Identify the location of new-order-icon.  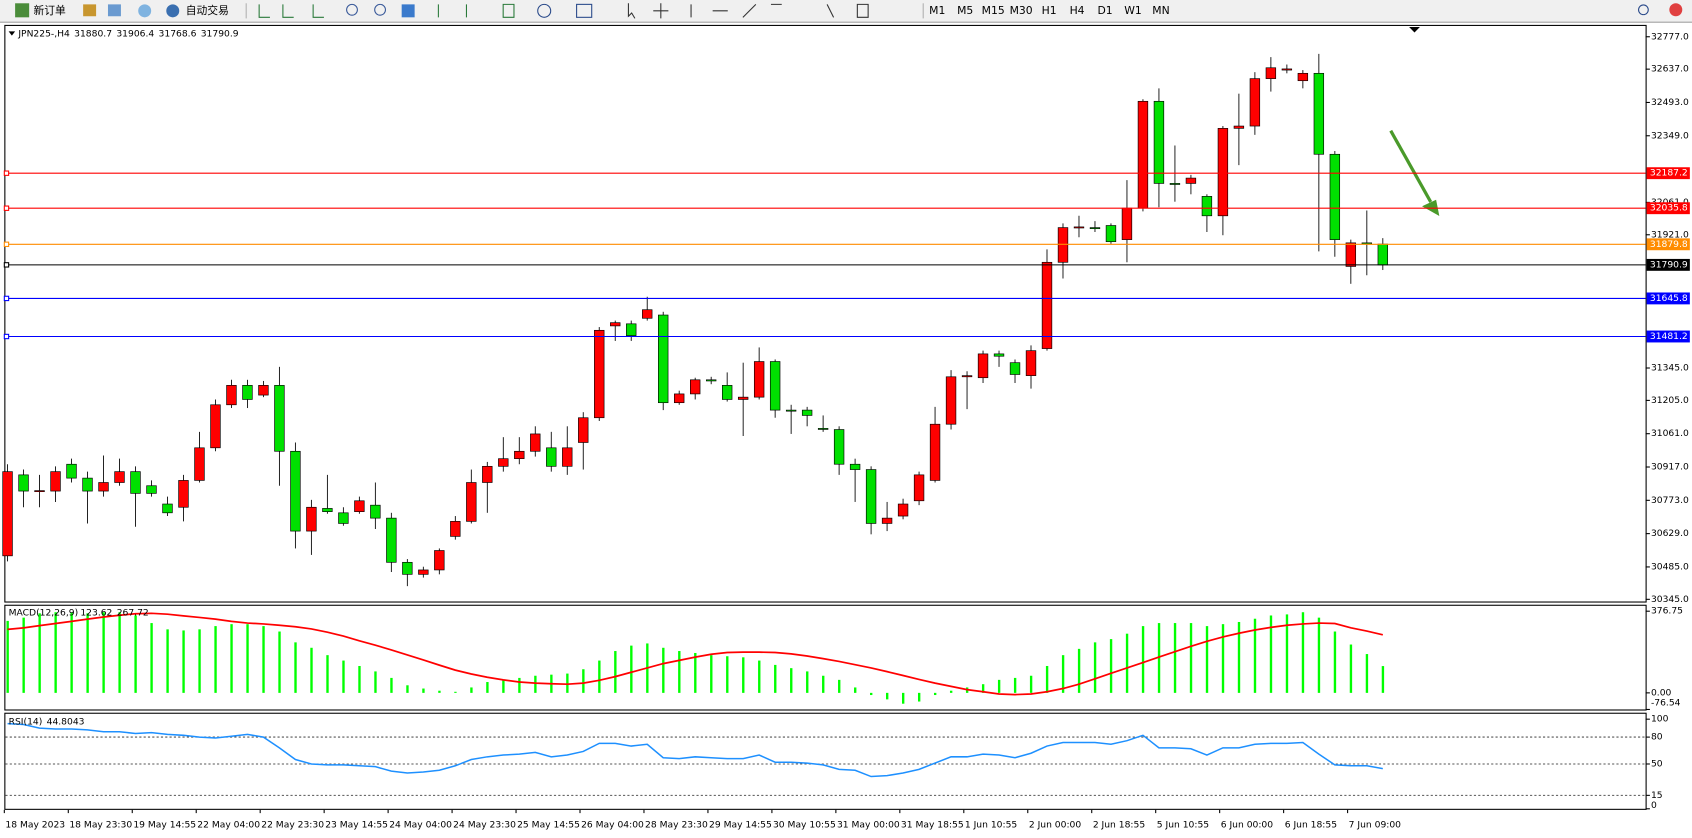
(22, 10).